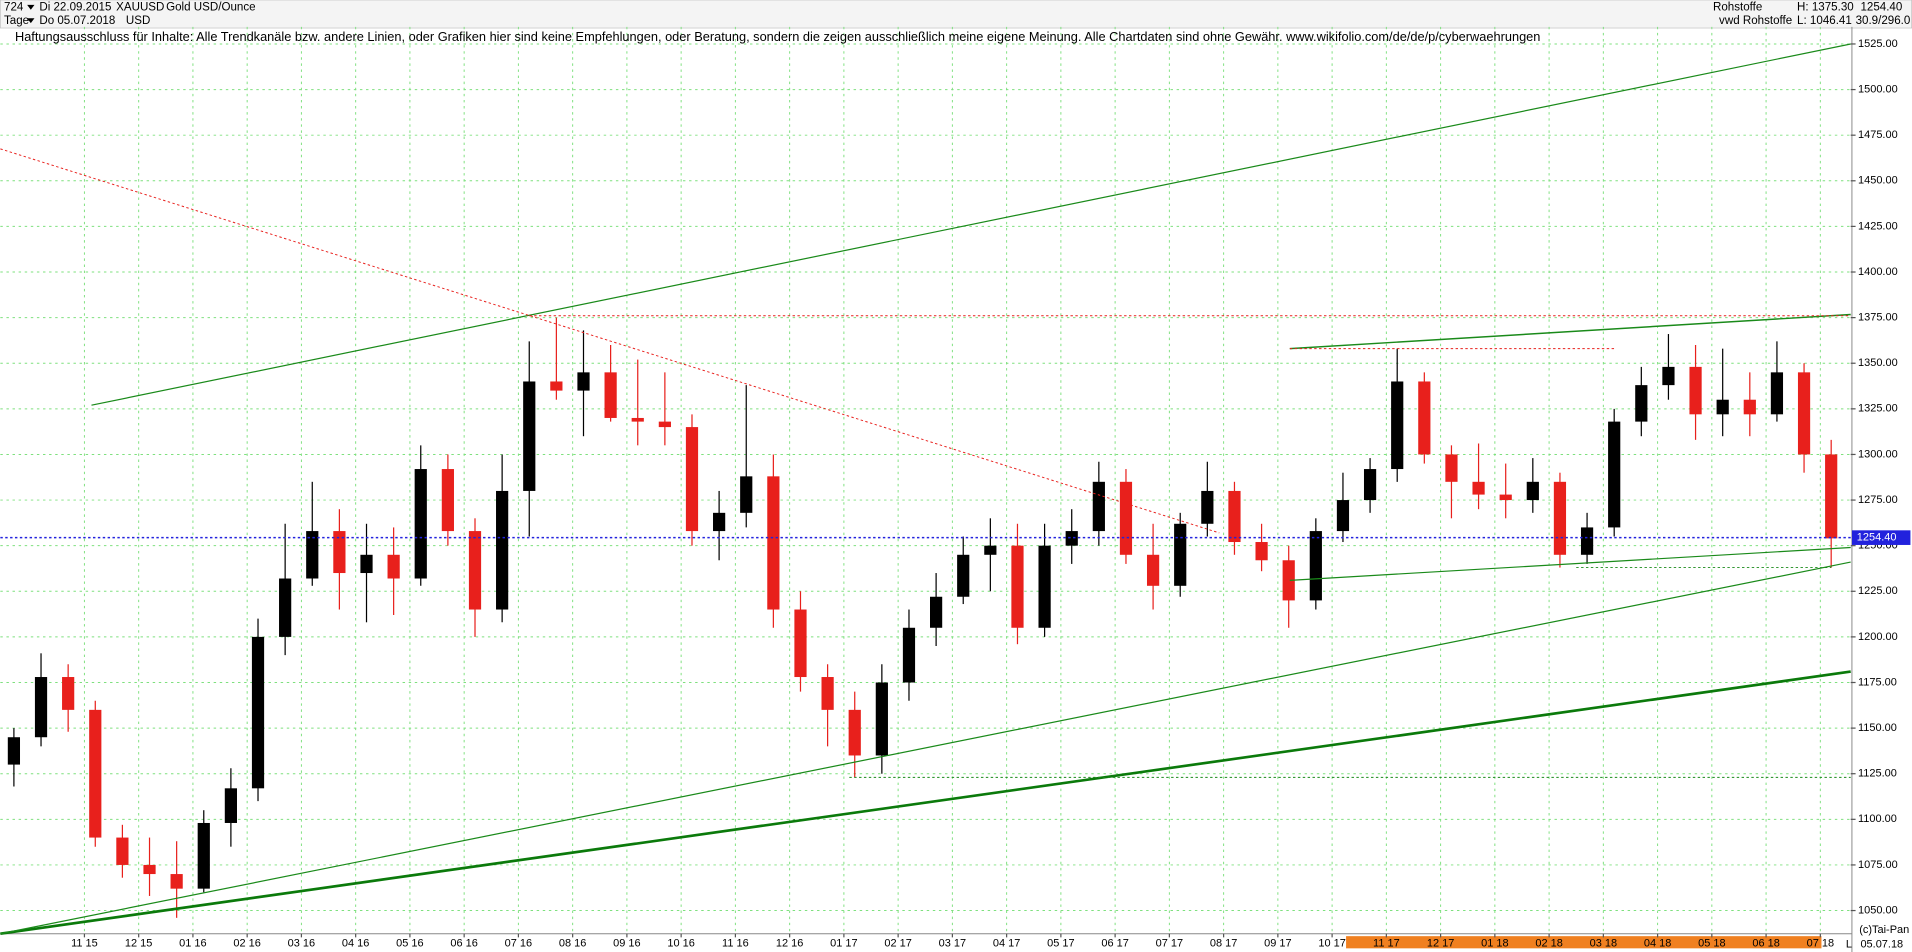 The height and width of the screenshot is (952, 1912). What do you see at coordinates (1881, 7) in the screenshot?
I see `last-price: 1254.40` at bounding box center [1881, 7].